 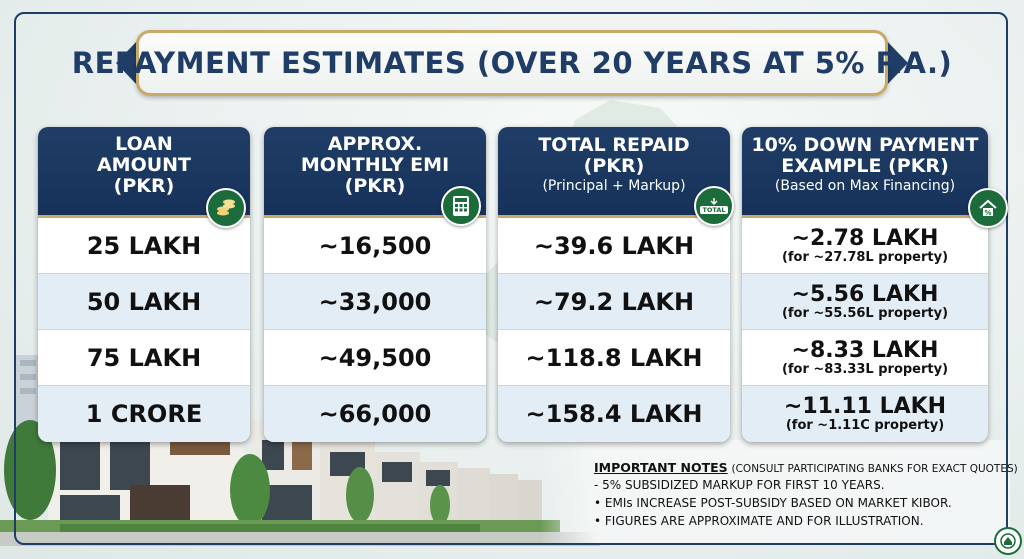 I want to click on cell-value: ~49,500, so click(x=375, y=357).